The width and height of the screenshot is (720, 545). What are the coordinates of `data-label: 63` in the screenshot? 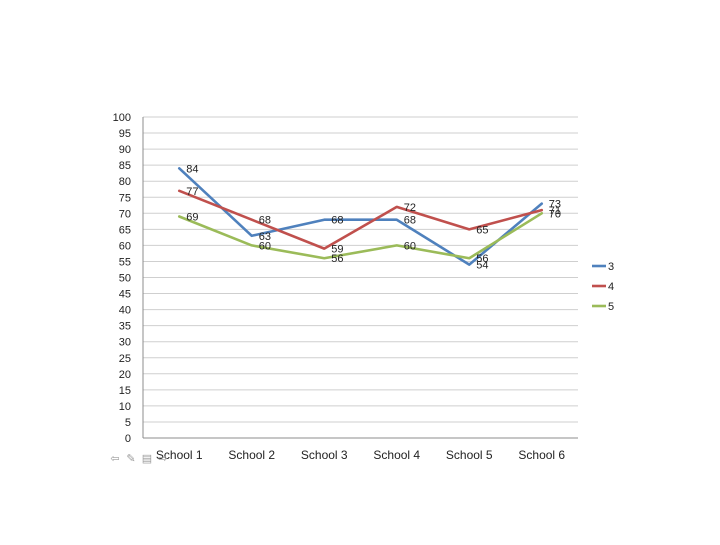 It's located at (265, 237).